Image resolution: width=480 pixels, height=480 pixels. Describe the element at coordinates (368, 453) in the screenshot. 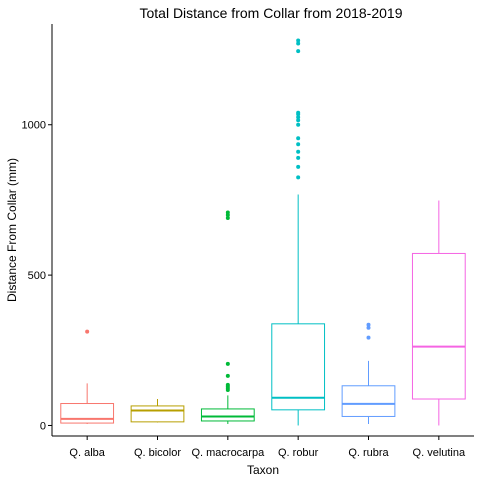

I see `x-tick-label: Q. rubra` at that location.